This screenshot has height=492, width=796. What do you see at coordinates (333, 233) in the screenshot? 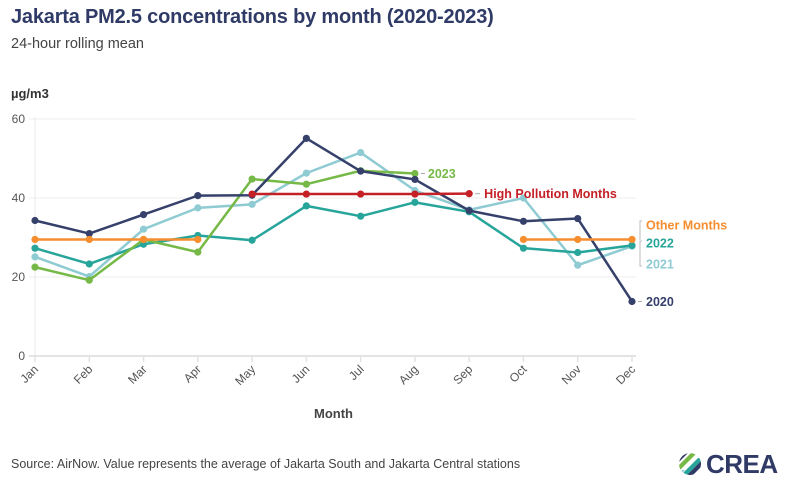
I see `series-2022` at bounding box center [333, 233].